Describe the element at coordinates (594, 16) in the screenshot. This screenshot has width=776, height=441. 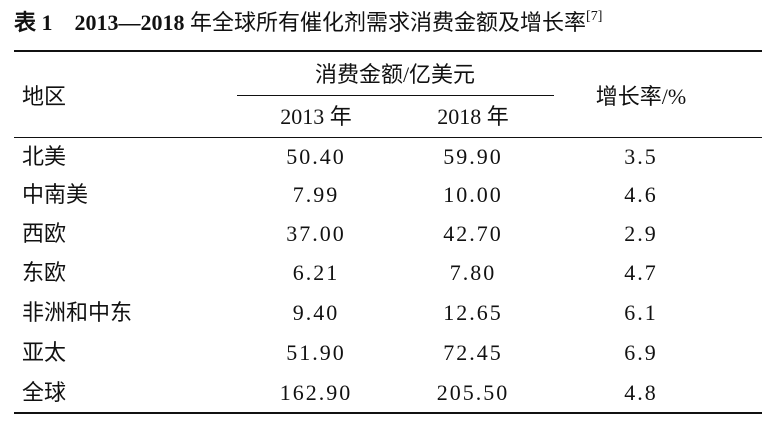
I see `caption-reference: [7]` at that location.